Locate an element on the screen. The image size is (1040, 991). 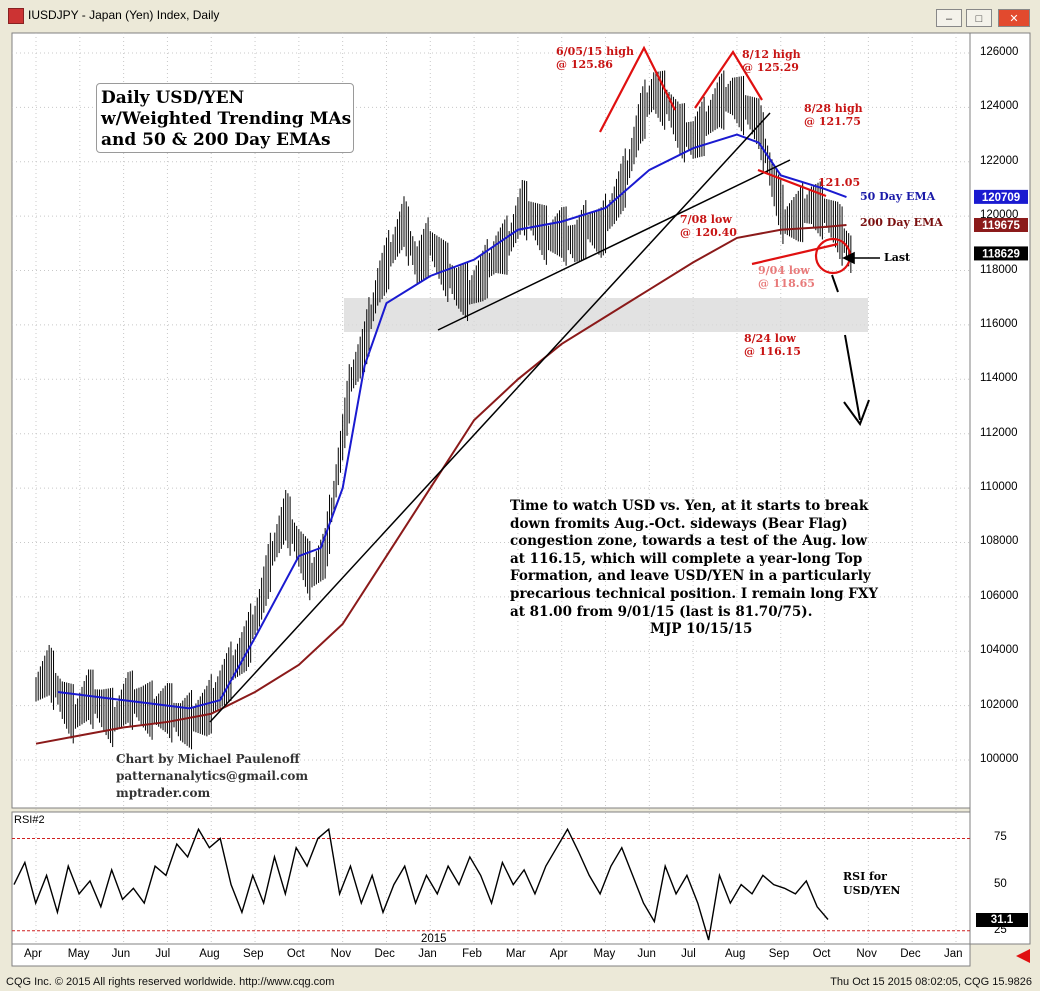
rsi-lines is located at coordinates (491, 884).